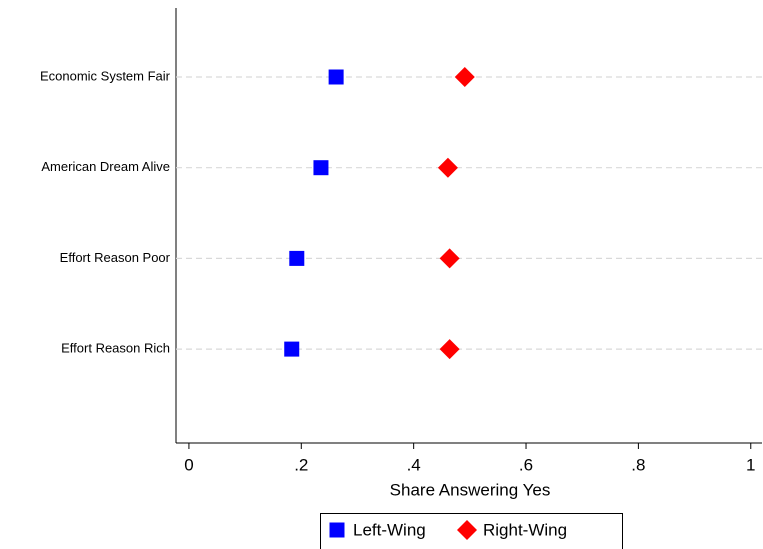 The image size is (763, 549). What do you see at coordinates (470, 489) in the screenshot?
I see `x-axis-title: Share Answering Yes` at bounding box center [470, 489].